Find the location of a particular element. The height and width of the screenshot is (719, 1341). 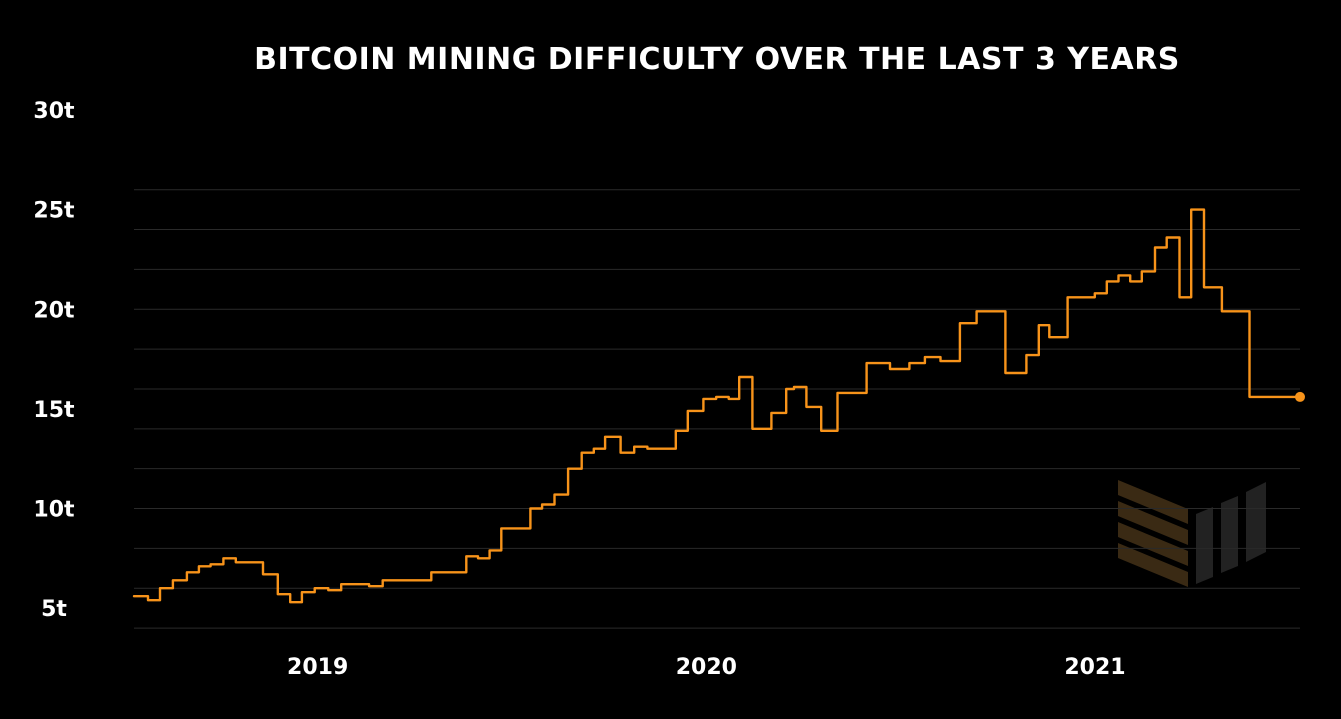

y-tick-label: 15t is located at coordinates (54, 410).